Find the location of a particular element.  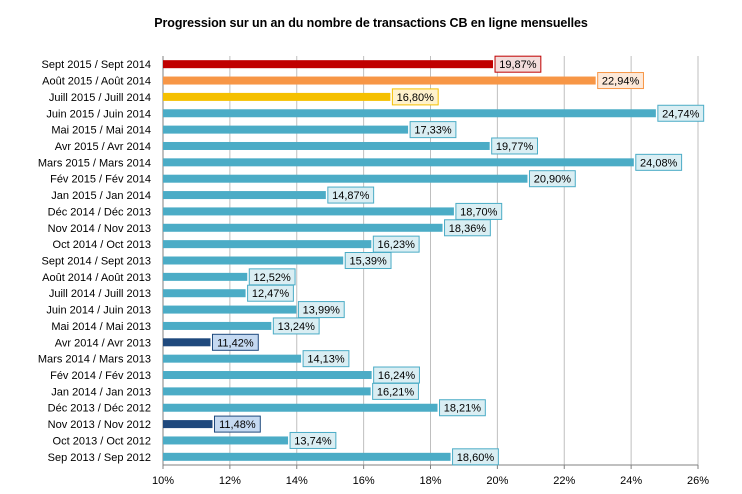

category-label: Mai 2015 / Mai 2014 is located at coordinates (101, 131).